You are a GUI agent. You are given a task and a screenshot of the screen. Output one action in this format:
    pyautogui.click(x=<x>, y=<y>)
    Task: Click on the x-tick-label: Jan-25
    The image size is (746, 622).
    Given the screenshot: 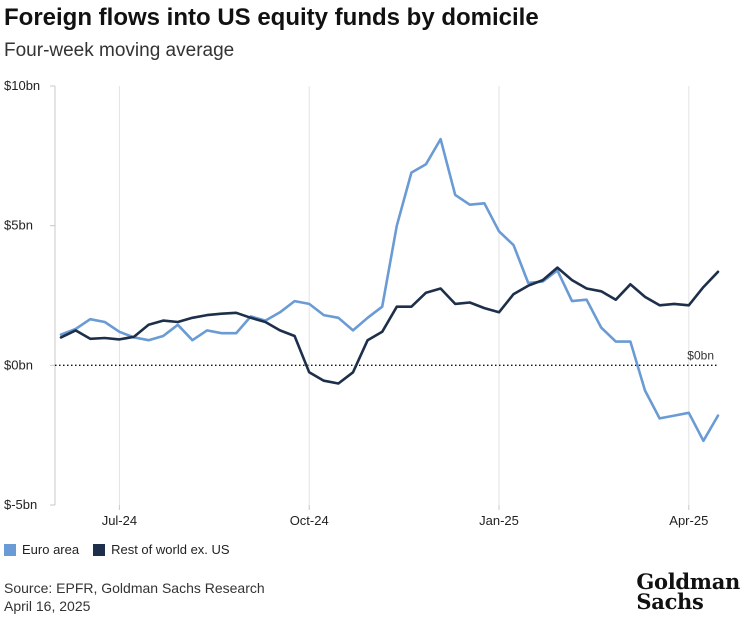 What is the action you would take?
    pyautogui.click(x=499, y=520)
    